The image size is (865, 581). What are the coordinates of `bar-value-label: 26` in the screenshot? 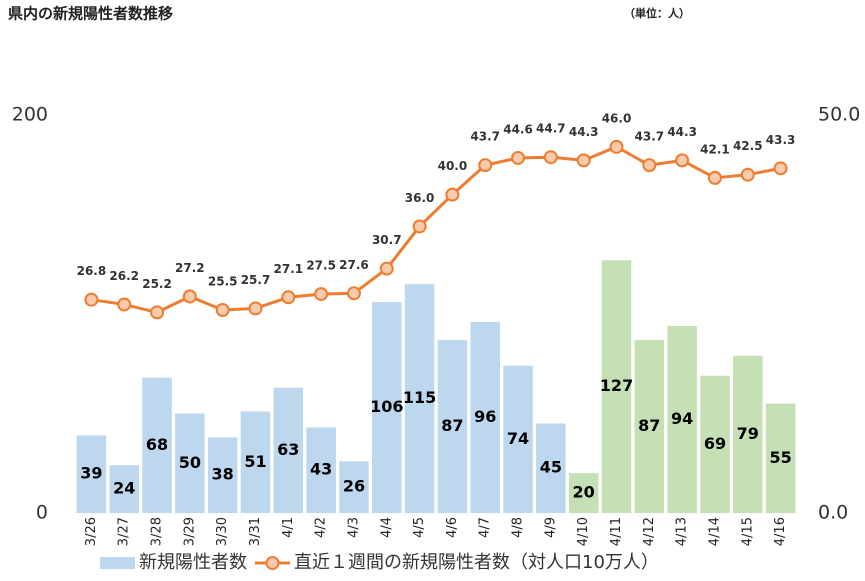 It's located at (354, 486).